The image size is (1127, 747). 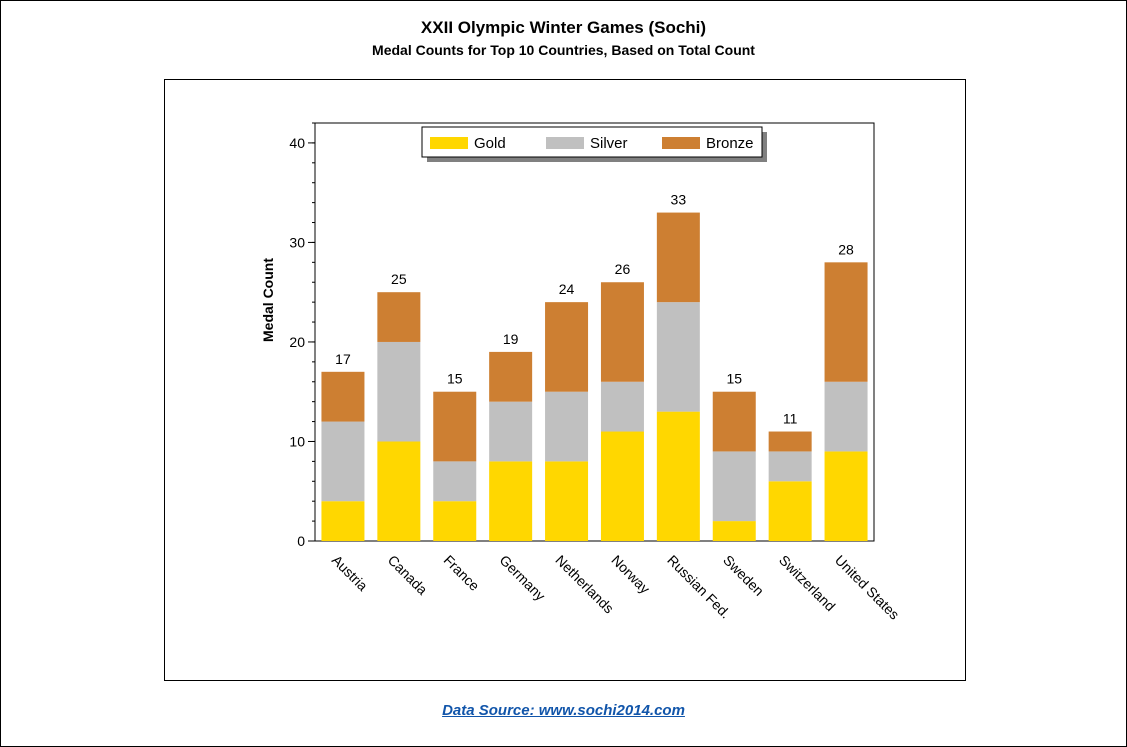 What do you see at coordinates (846, 249) in the screenshot?
I see `bar-total-label: 28` at bounding box center [846, 249].